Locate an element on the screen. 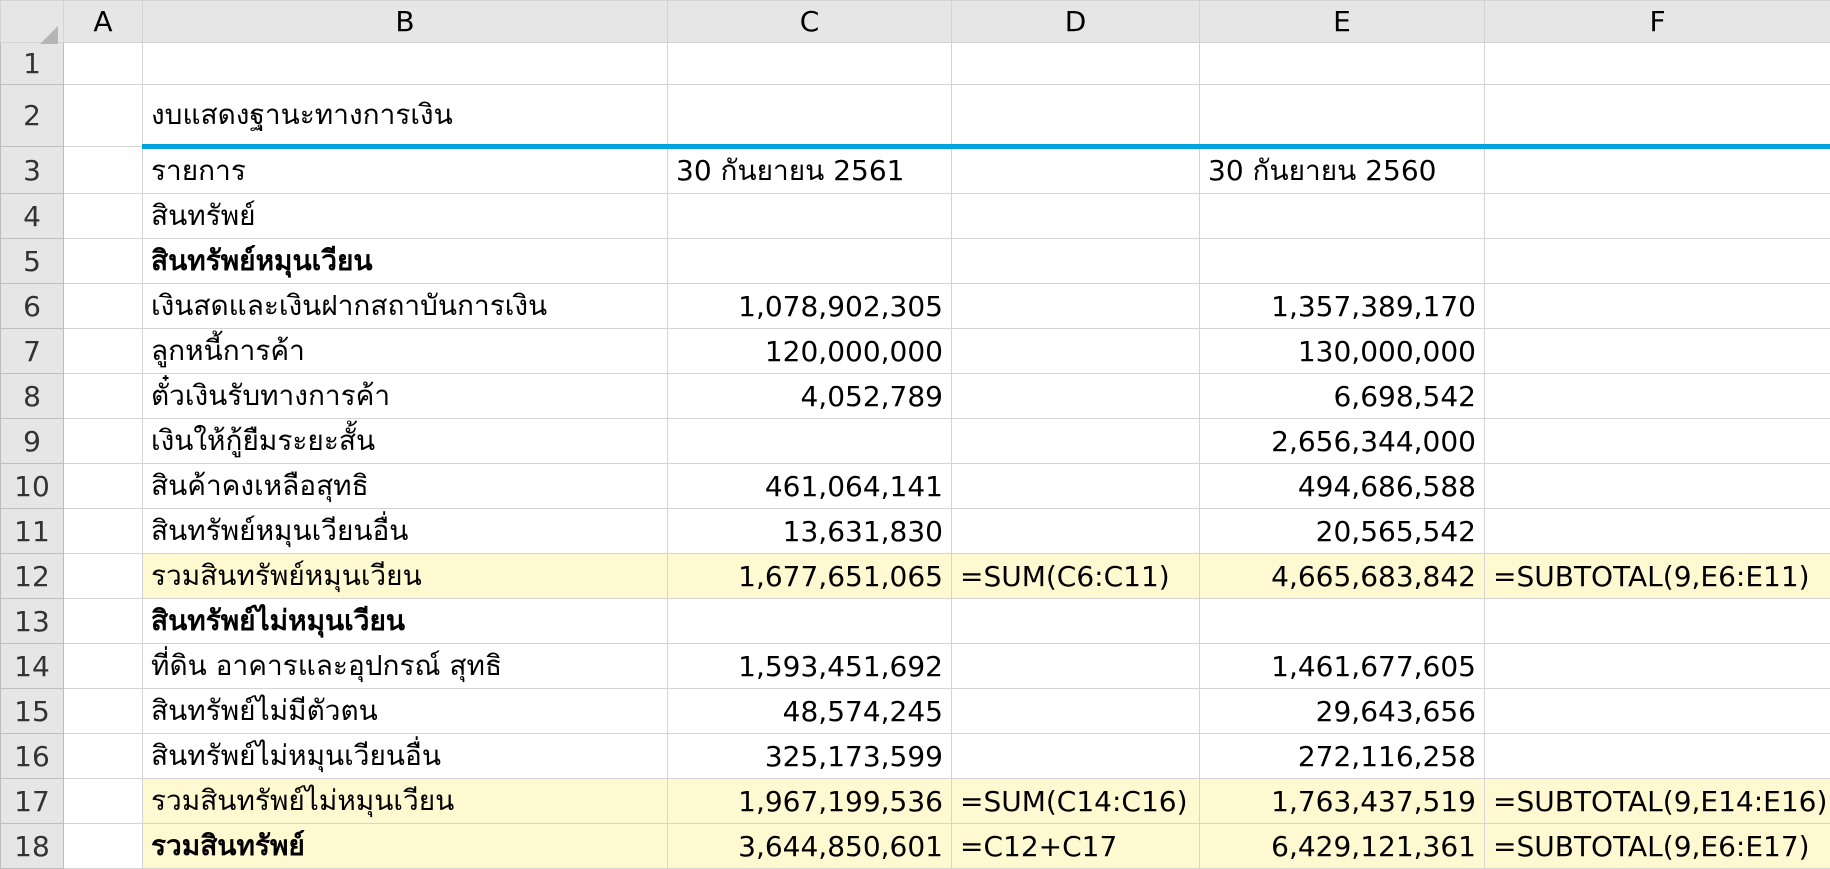  formula-cell-f: =SUBTOTAL(9,E6:E11) is located at coordinates (1657, 576).